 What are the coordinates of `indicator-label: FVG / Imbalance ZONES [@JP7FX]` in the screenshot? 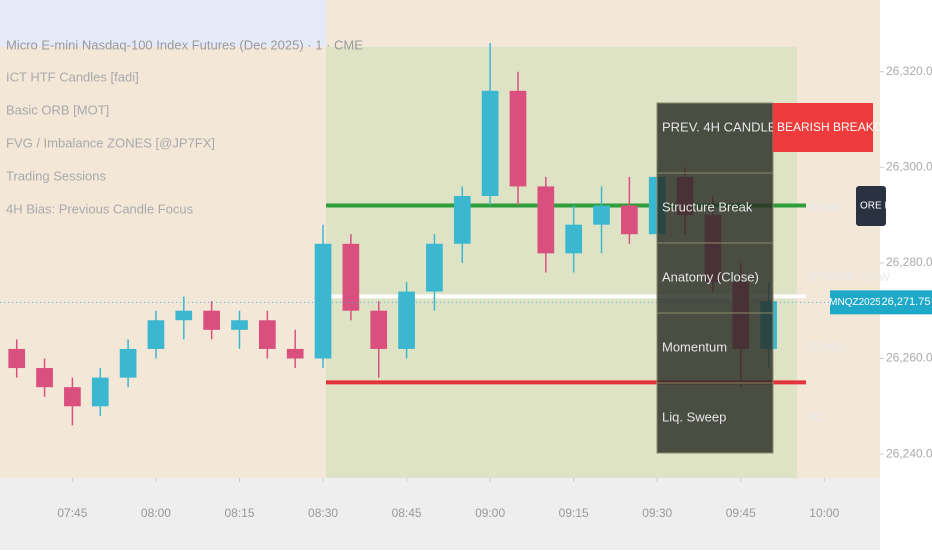 It's located at (110, 142).